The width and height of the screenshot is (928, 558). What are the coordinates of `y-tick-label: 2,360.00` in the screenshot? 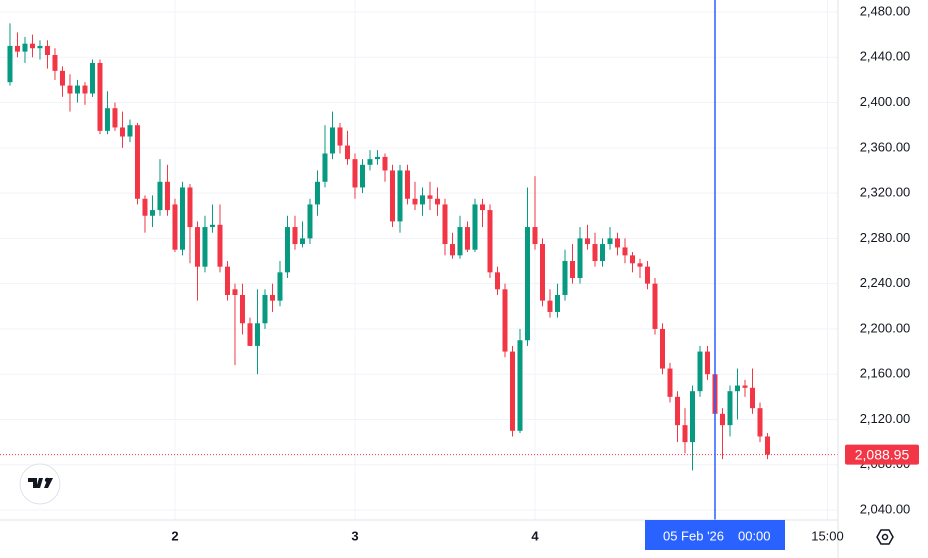 It's located at (885, 146).